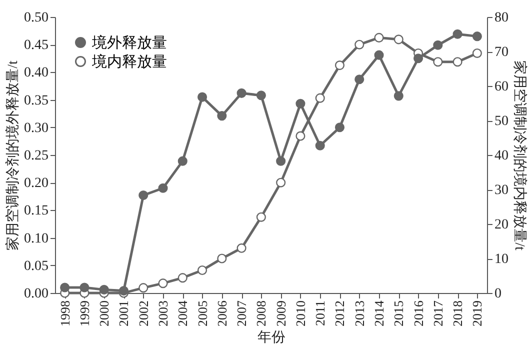 The image size is (531, 349). What do you see at coordinates (84, 313) in the screenshot?
I see `x-tick-label: 1999` at bounding box center [84, 313].